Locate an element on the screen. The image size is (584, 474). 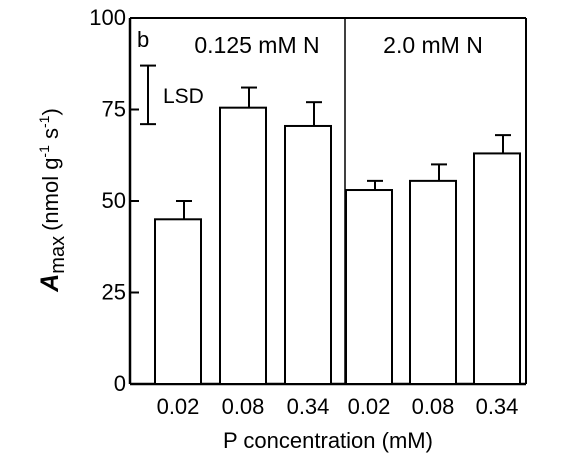
y-label-exponent-2: -1 is located at coordinates (44, 121).